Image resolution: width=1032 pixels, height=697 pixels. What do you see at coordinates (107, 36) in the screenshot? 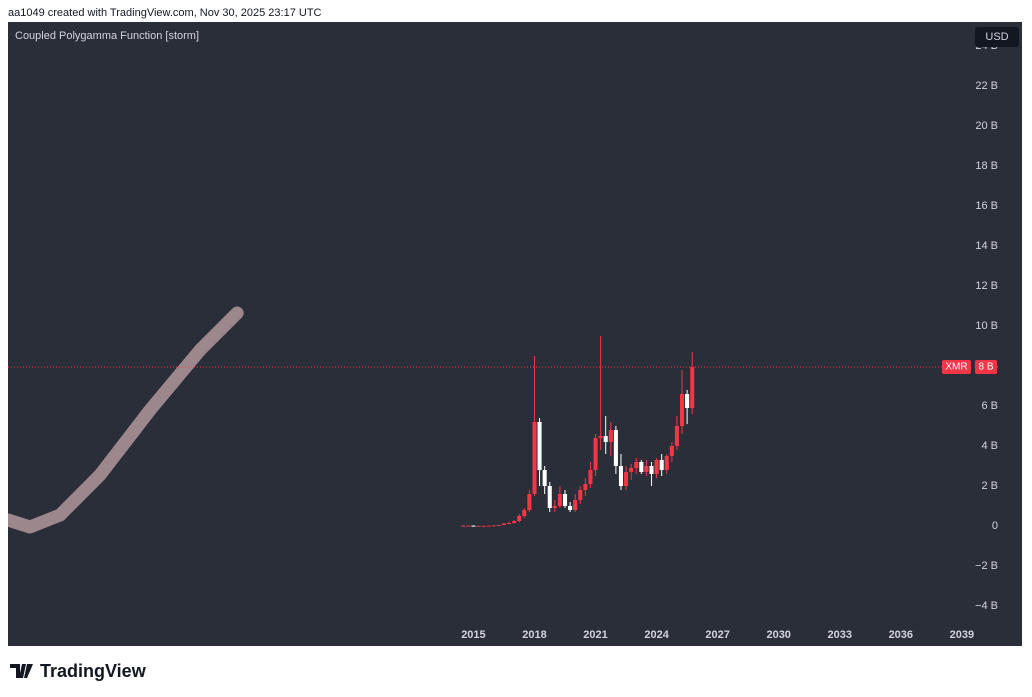
I see `indicator-title: Coupled Polygamma Function [storm]` at bounding box center [107, 36].